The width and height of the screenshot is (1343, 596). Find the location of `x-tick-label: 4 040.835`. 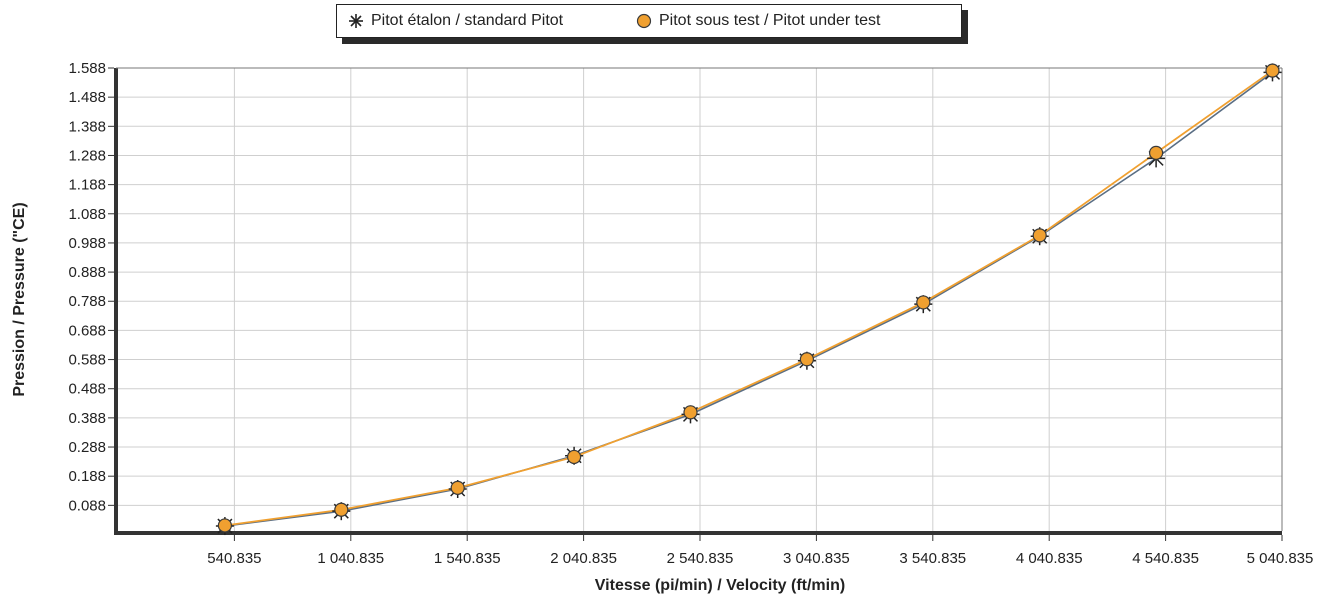

x-tick-label: 4 040.835 is located at coordinates (1049, 558).